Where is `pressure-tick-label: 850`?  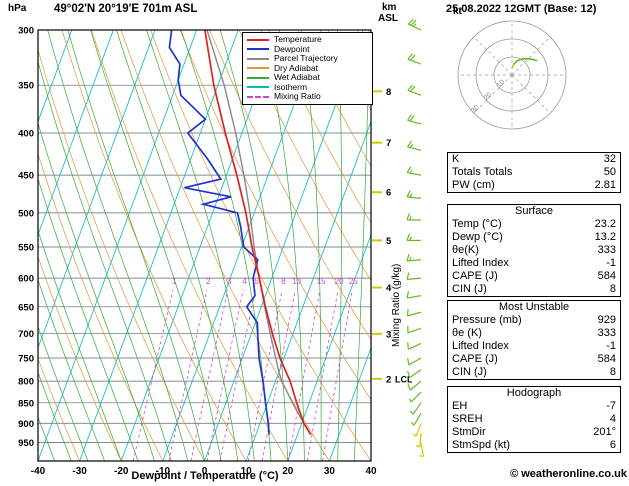 pressure-tick-label: 850 is located at coordinates (26, 403).